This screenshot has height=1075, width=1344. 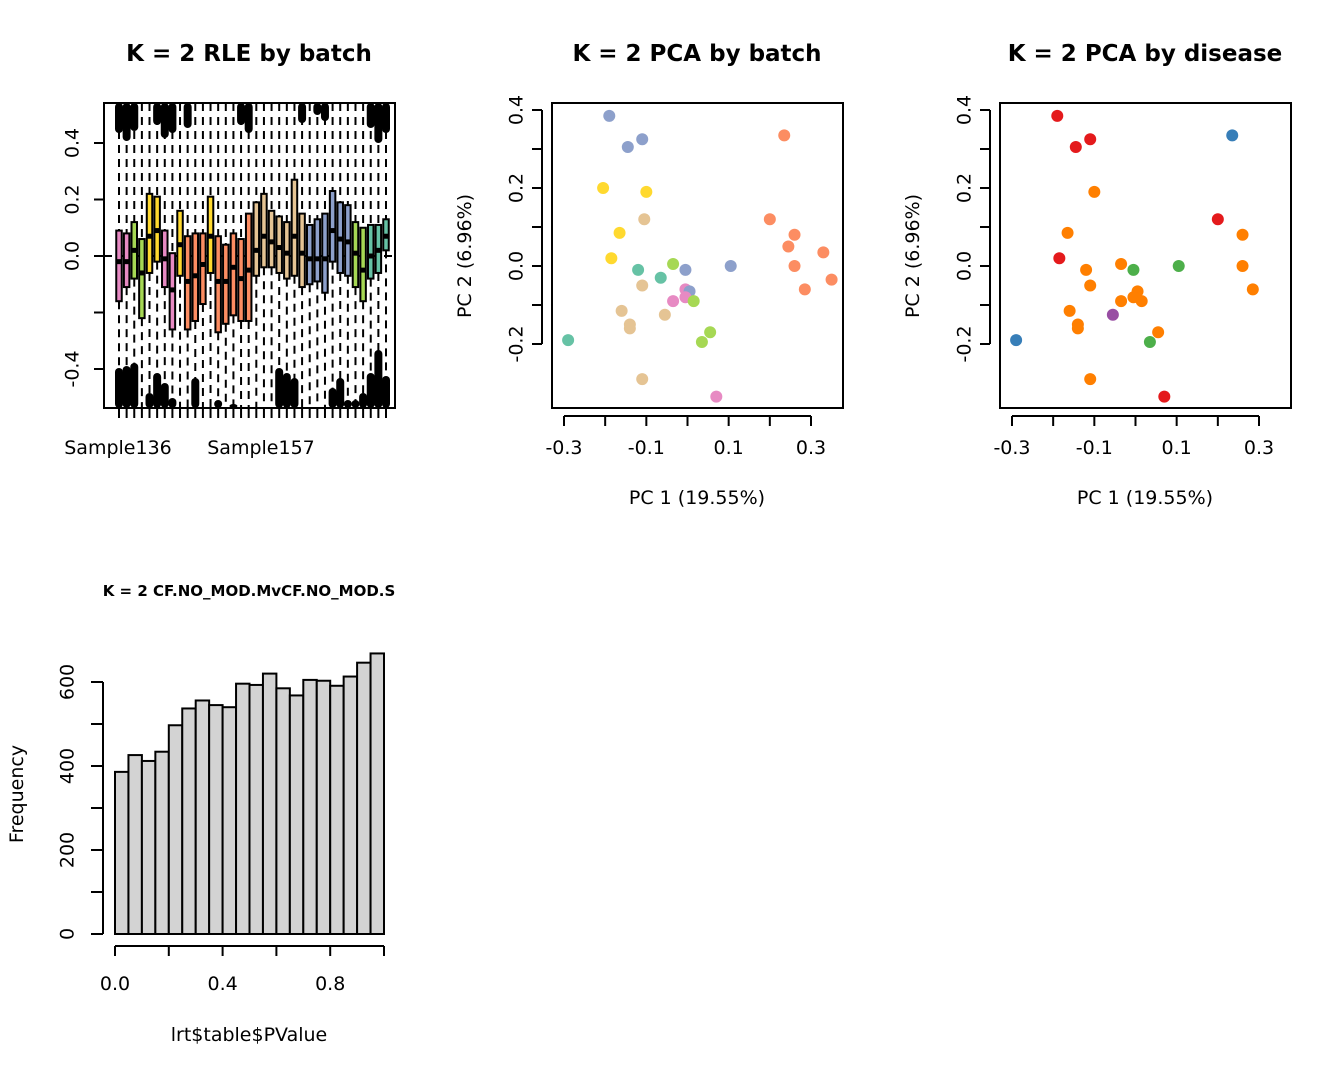 I want to click on pca-disease-xtick-label: -0.3, so click(x=1011, y=448).